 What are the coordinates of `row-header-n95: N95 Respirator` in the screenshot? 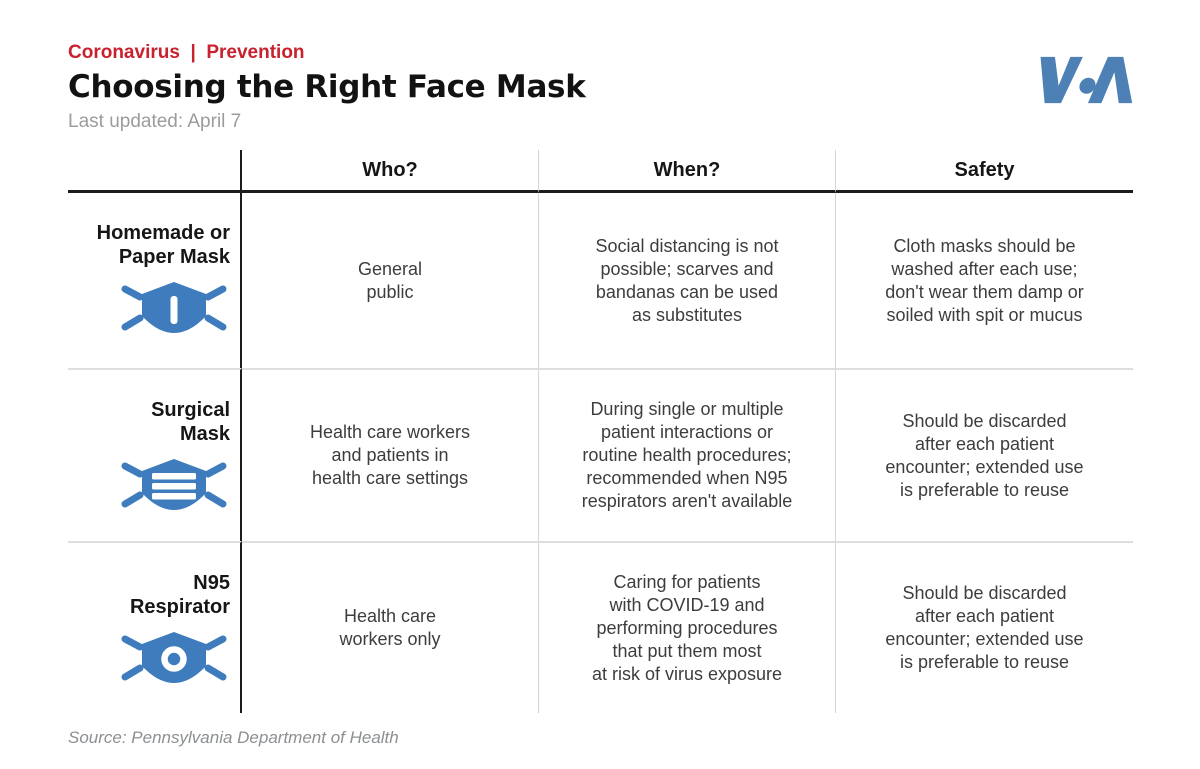 It's located at (155, 627).